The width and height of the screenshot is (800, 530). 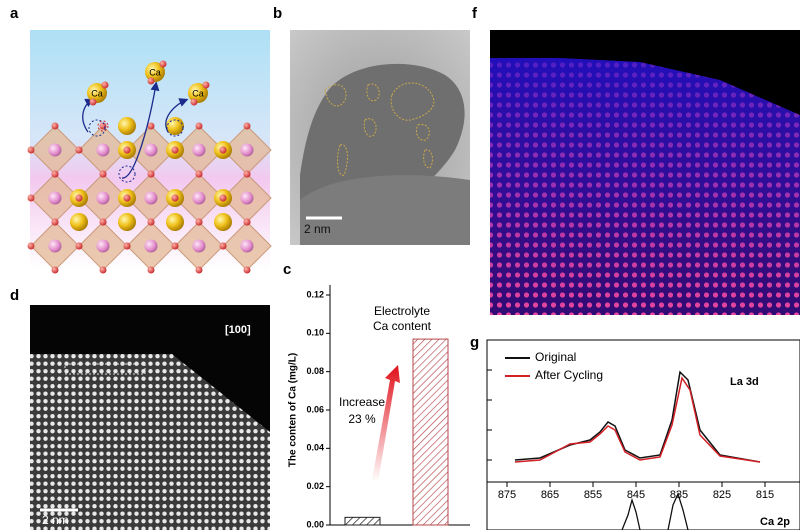 What do you see at coordinates (315, 409) in the screenshot?
I see `y-tick-label: 0.06` at bounding box center [315, 409].